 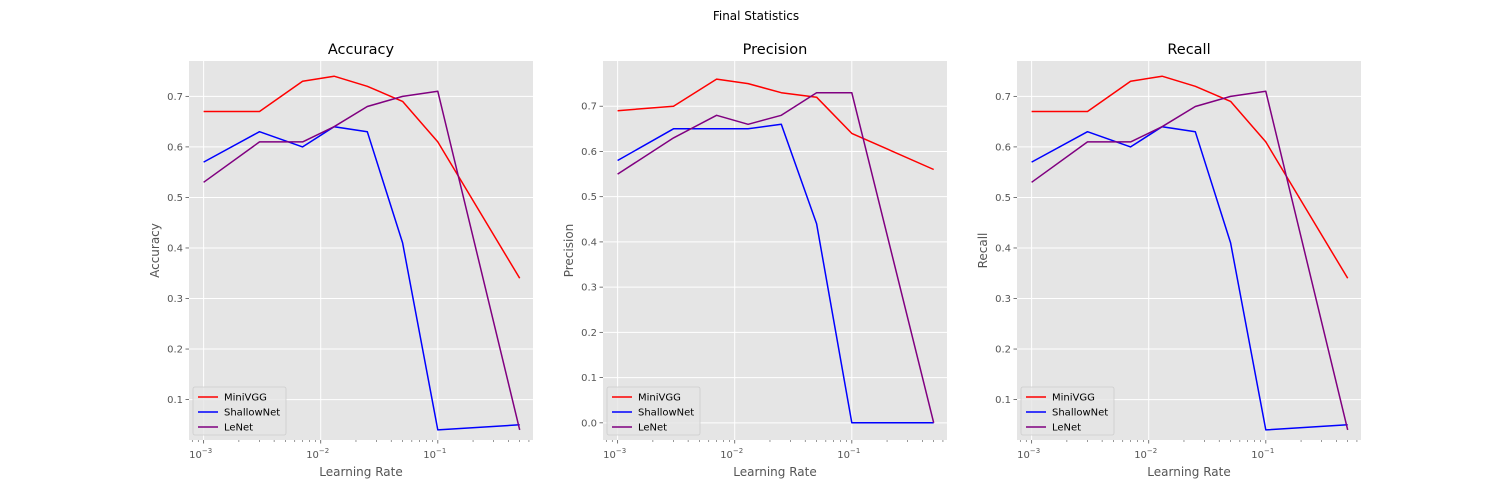 What do you see at coordinates (775, 50) in the screenshot?
I see `subplot-title: Precision` at bounding box center [775, 50].